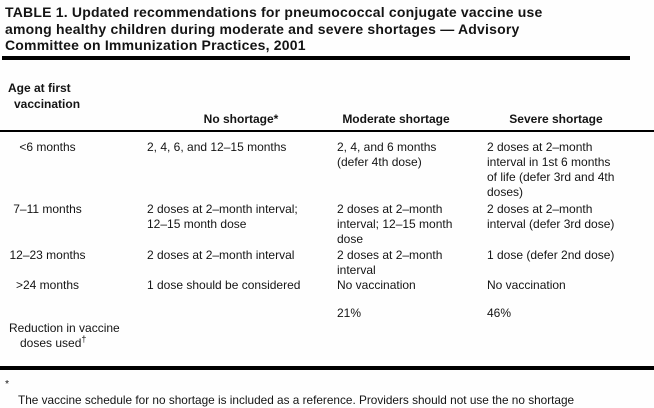 This screenshot has height=408, width=654. Describe the element at coordinates (64, 335) in the screenshot. I see `summary-row-label: Reduction in vaccine doses used†` at that location.